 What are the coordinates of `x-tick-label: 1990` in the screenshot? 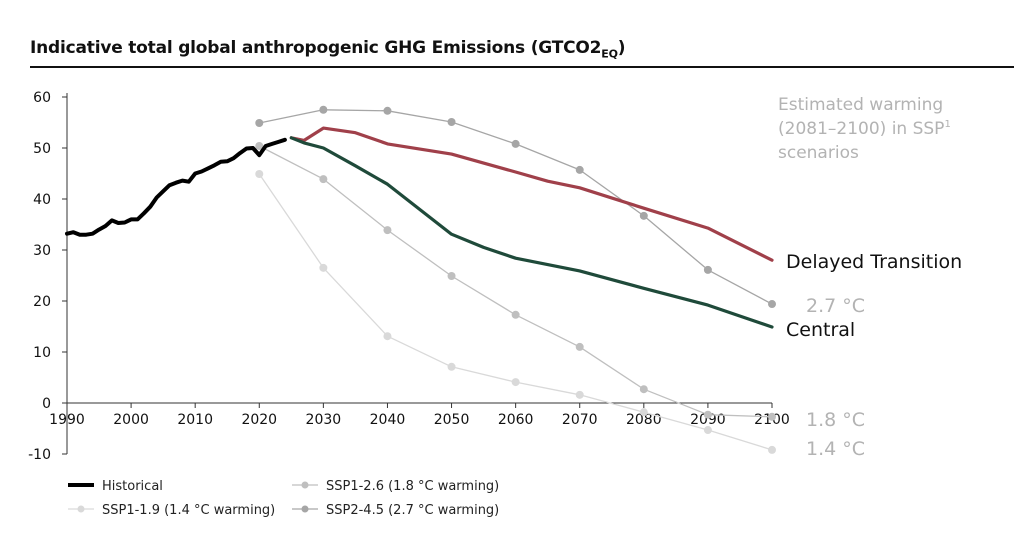 It's located at (67, 420).